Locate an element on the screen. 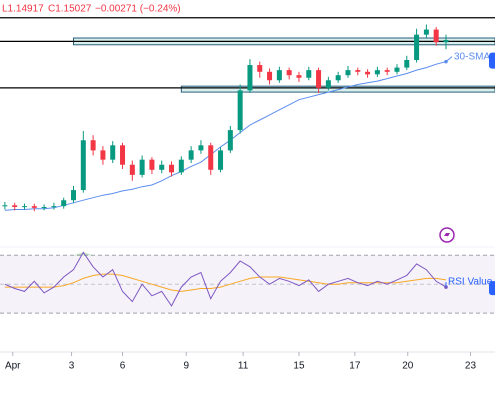 The height and width of the screenshot is (400, 495). header-close: C1.15027 is located at coordinates (70, 9).